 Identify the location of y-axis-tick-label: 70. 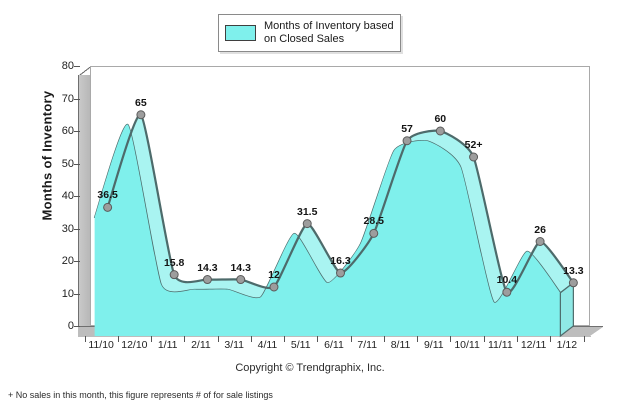
(67, 98).